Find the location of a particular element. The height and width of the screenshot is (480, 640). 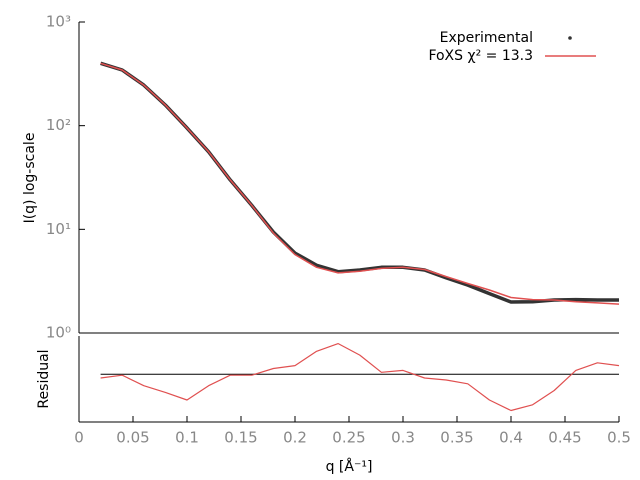

y-tick-label: 10¹ is located at coordinates (58, 229).